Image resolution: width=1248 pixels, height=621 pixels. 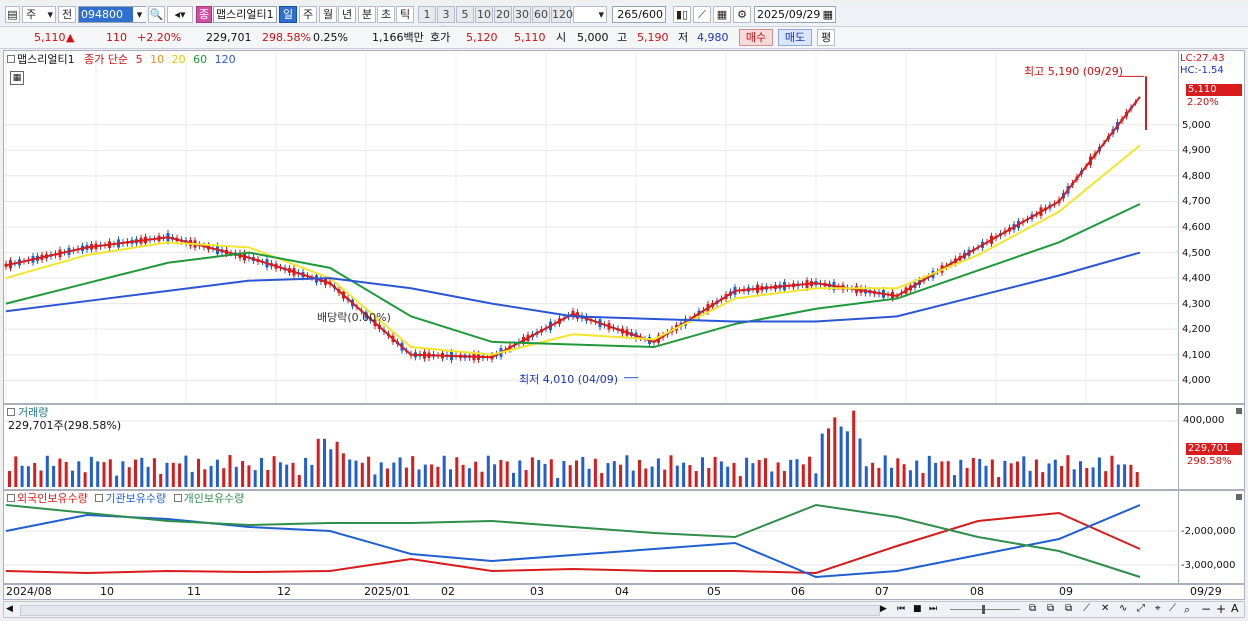 I want to click on volume-panel: 거래량 229,701주(298.58%), so click(x=591, y=447).